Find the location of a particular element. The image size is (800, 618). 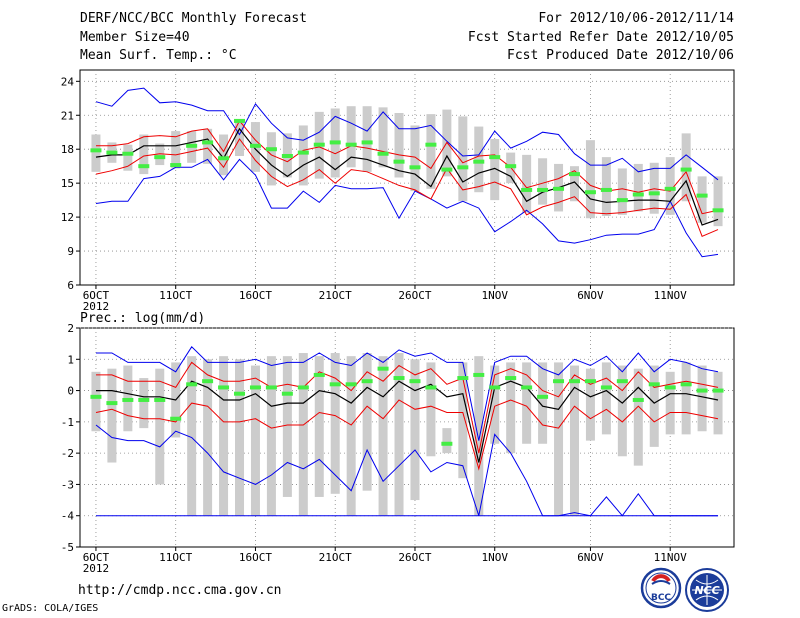

x-year-label: 2012 is located at coordinates (96, 306).